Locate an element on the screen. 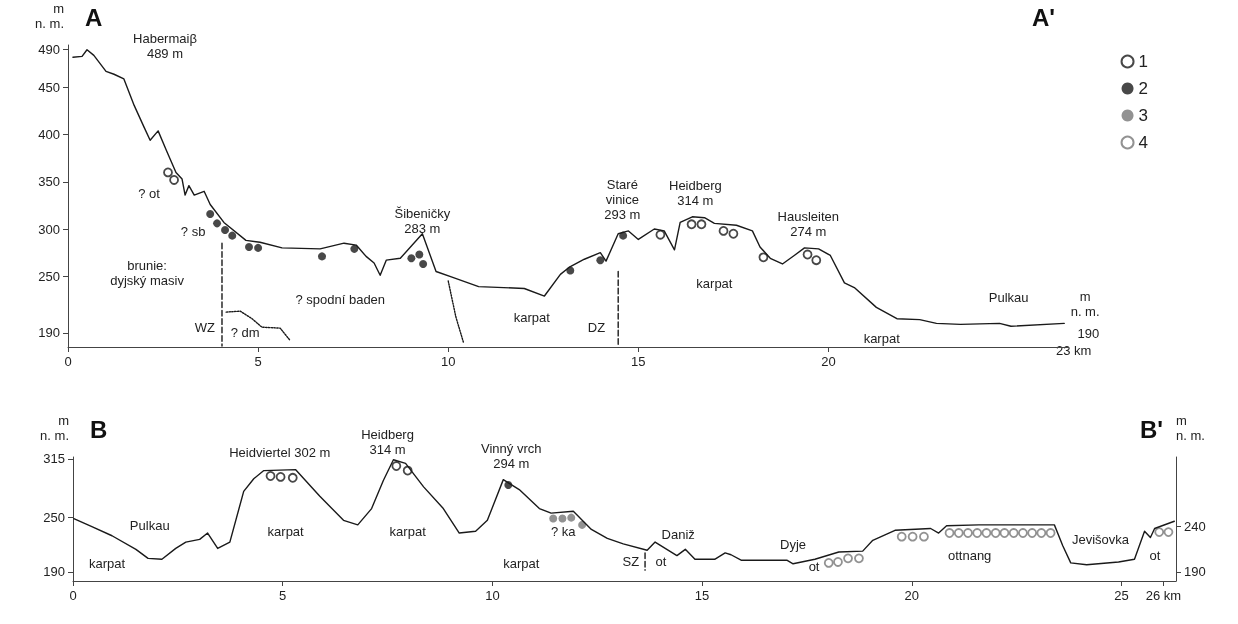 This screenshot has height=624, width=1238. annotation: Habermaiβ 489 m is located at coordinates (165, 46).